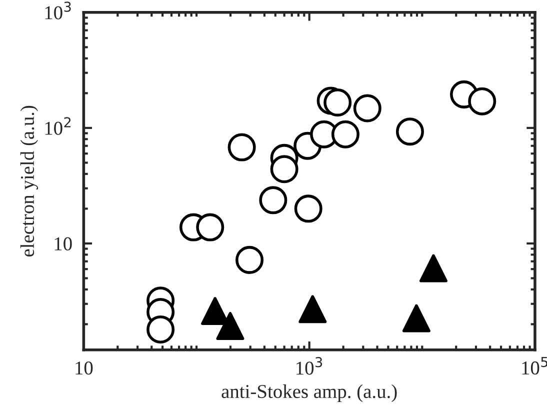 The width and height of the screenshot is (547, 414). What do you see at coordinates (309, 365) in the screenshot?
I see `x-tick-label: 10$^{3}$` at bounding box center [309, 365].